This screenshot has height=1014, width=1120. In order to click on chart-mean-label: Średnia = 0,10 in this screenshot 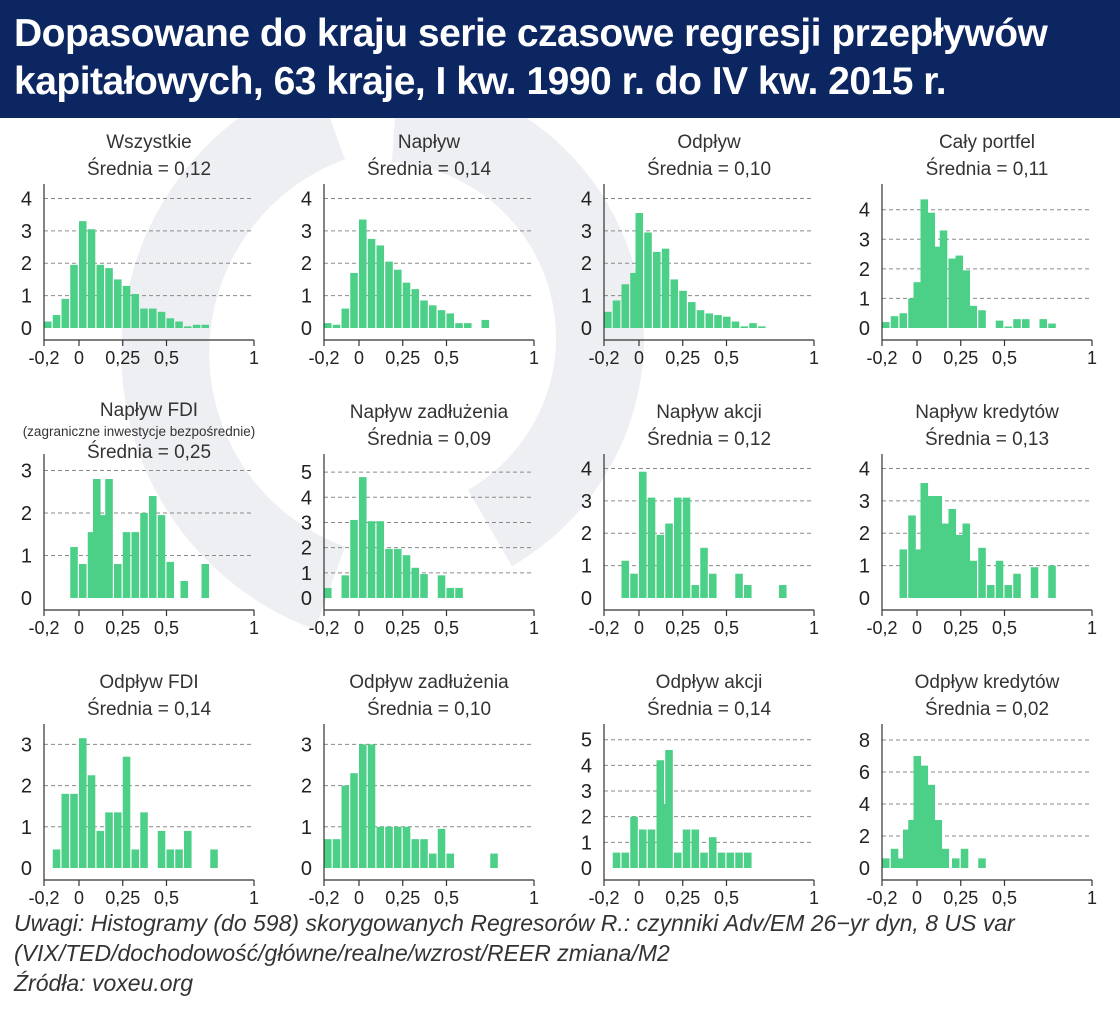, I will do `click(429, 709)`.